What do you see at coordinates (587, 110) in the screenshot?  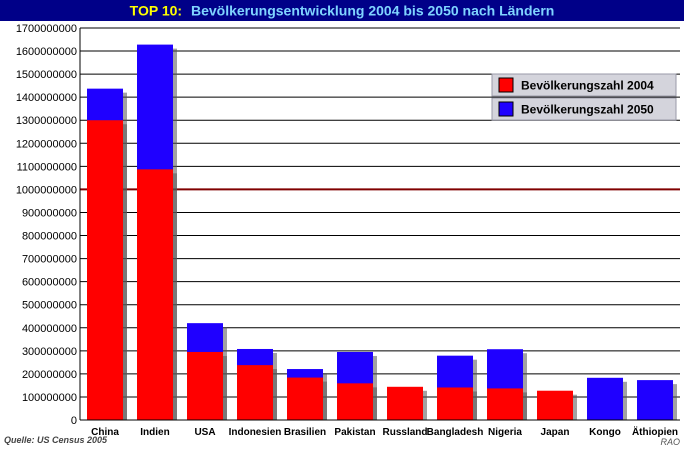 I see `legend-label: Bevölkerungszahl 2050` at bounding box center [587, 110].